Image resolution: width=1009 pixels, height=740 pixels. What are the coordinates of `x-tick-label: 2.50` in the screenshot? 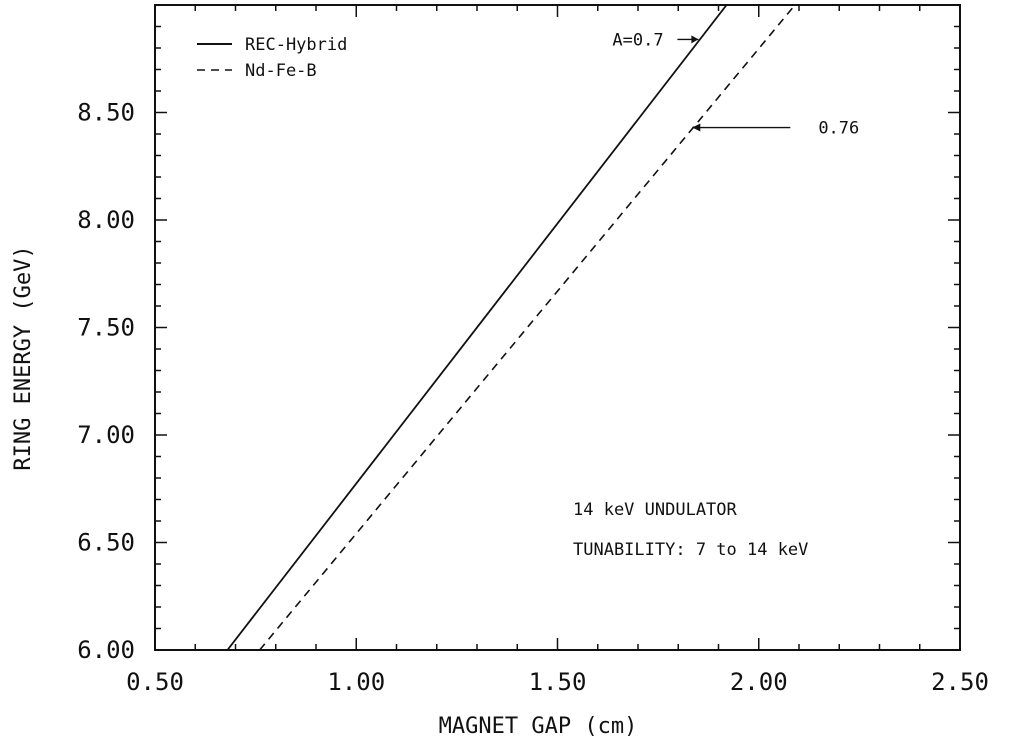 It's located at (960, 682).